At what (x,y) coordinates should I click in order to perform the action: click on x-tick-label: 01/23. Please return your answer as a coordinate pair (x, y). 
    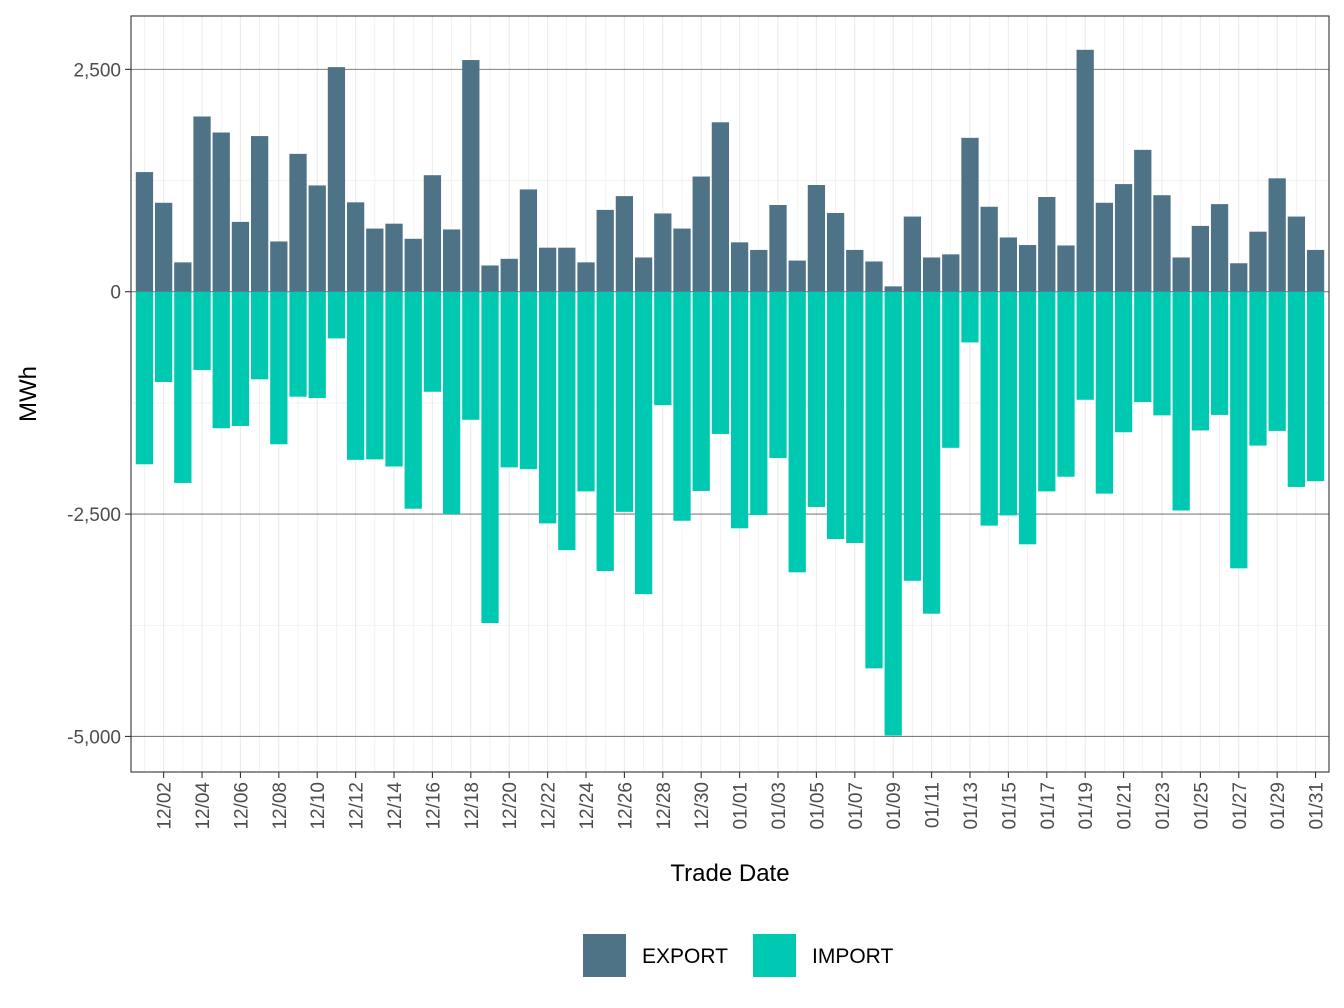
    Looking at the image, I should click on (1163, 806).